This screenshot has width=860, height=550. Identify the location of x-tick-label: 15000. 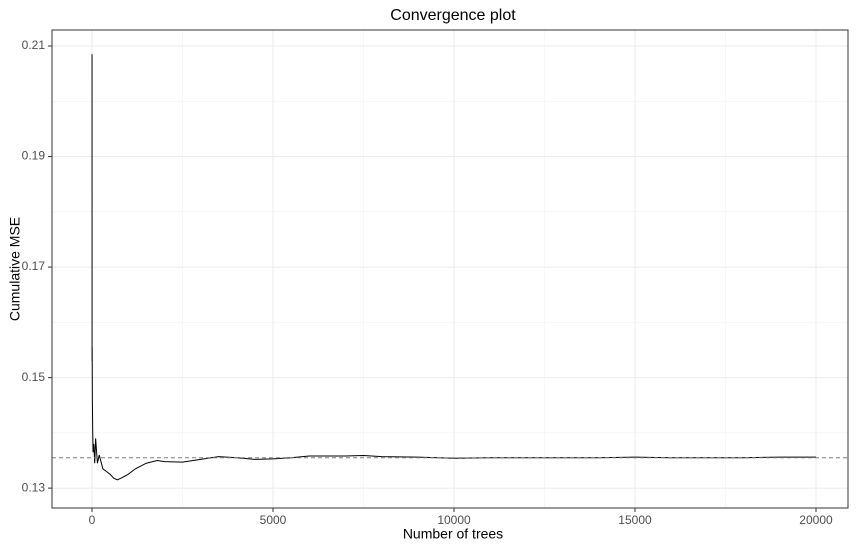
(635, 520).